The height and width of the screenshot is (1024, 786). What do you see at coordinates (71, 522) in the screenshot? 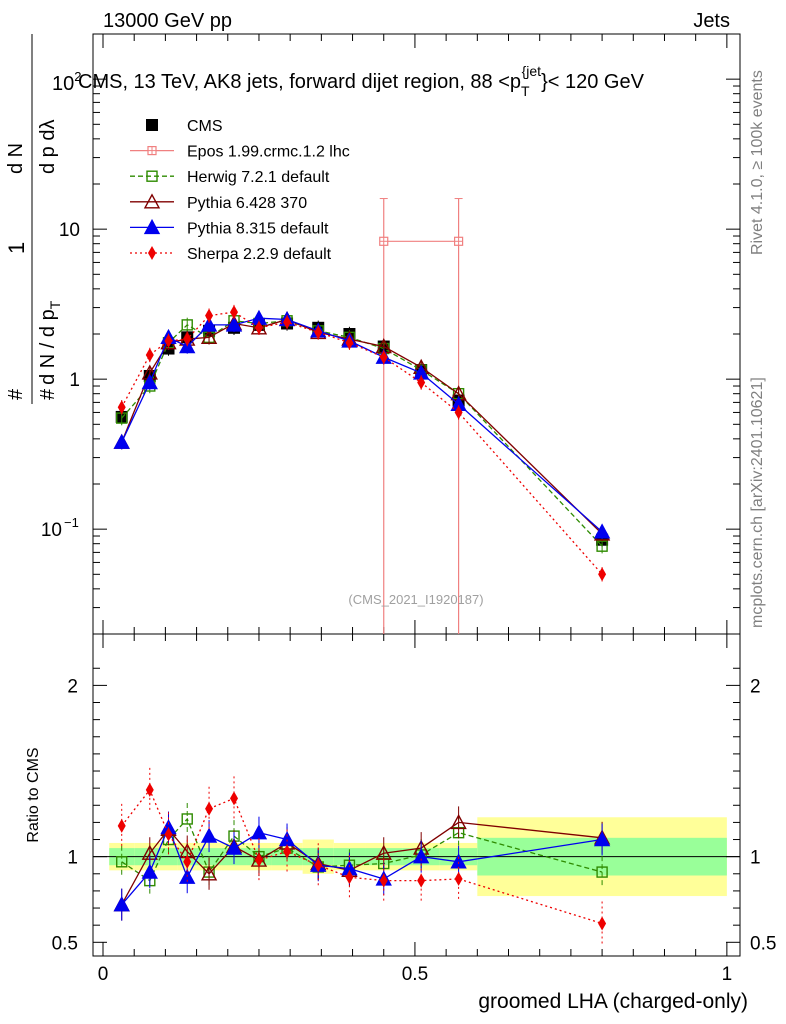
I see `main-y-tick-exponent: −1` at bounding box center [71, 522].